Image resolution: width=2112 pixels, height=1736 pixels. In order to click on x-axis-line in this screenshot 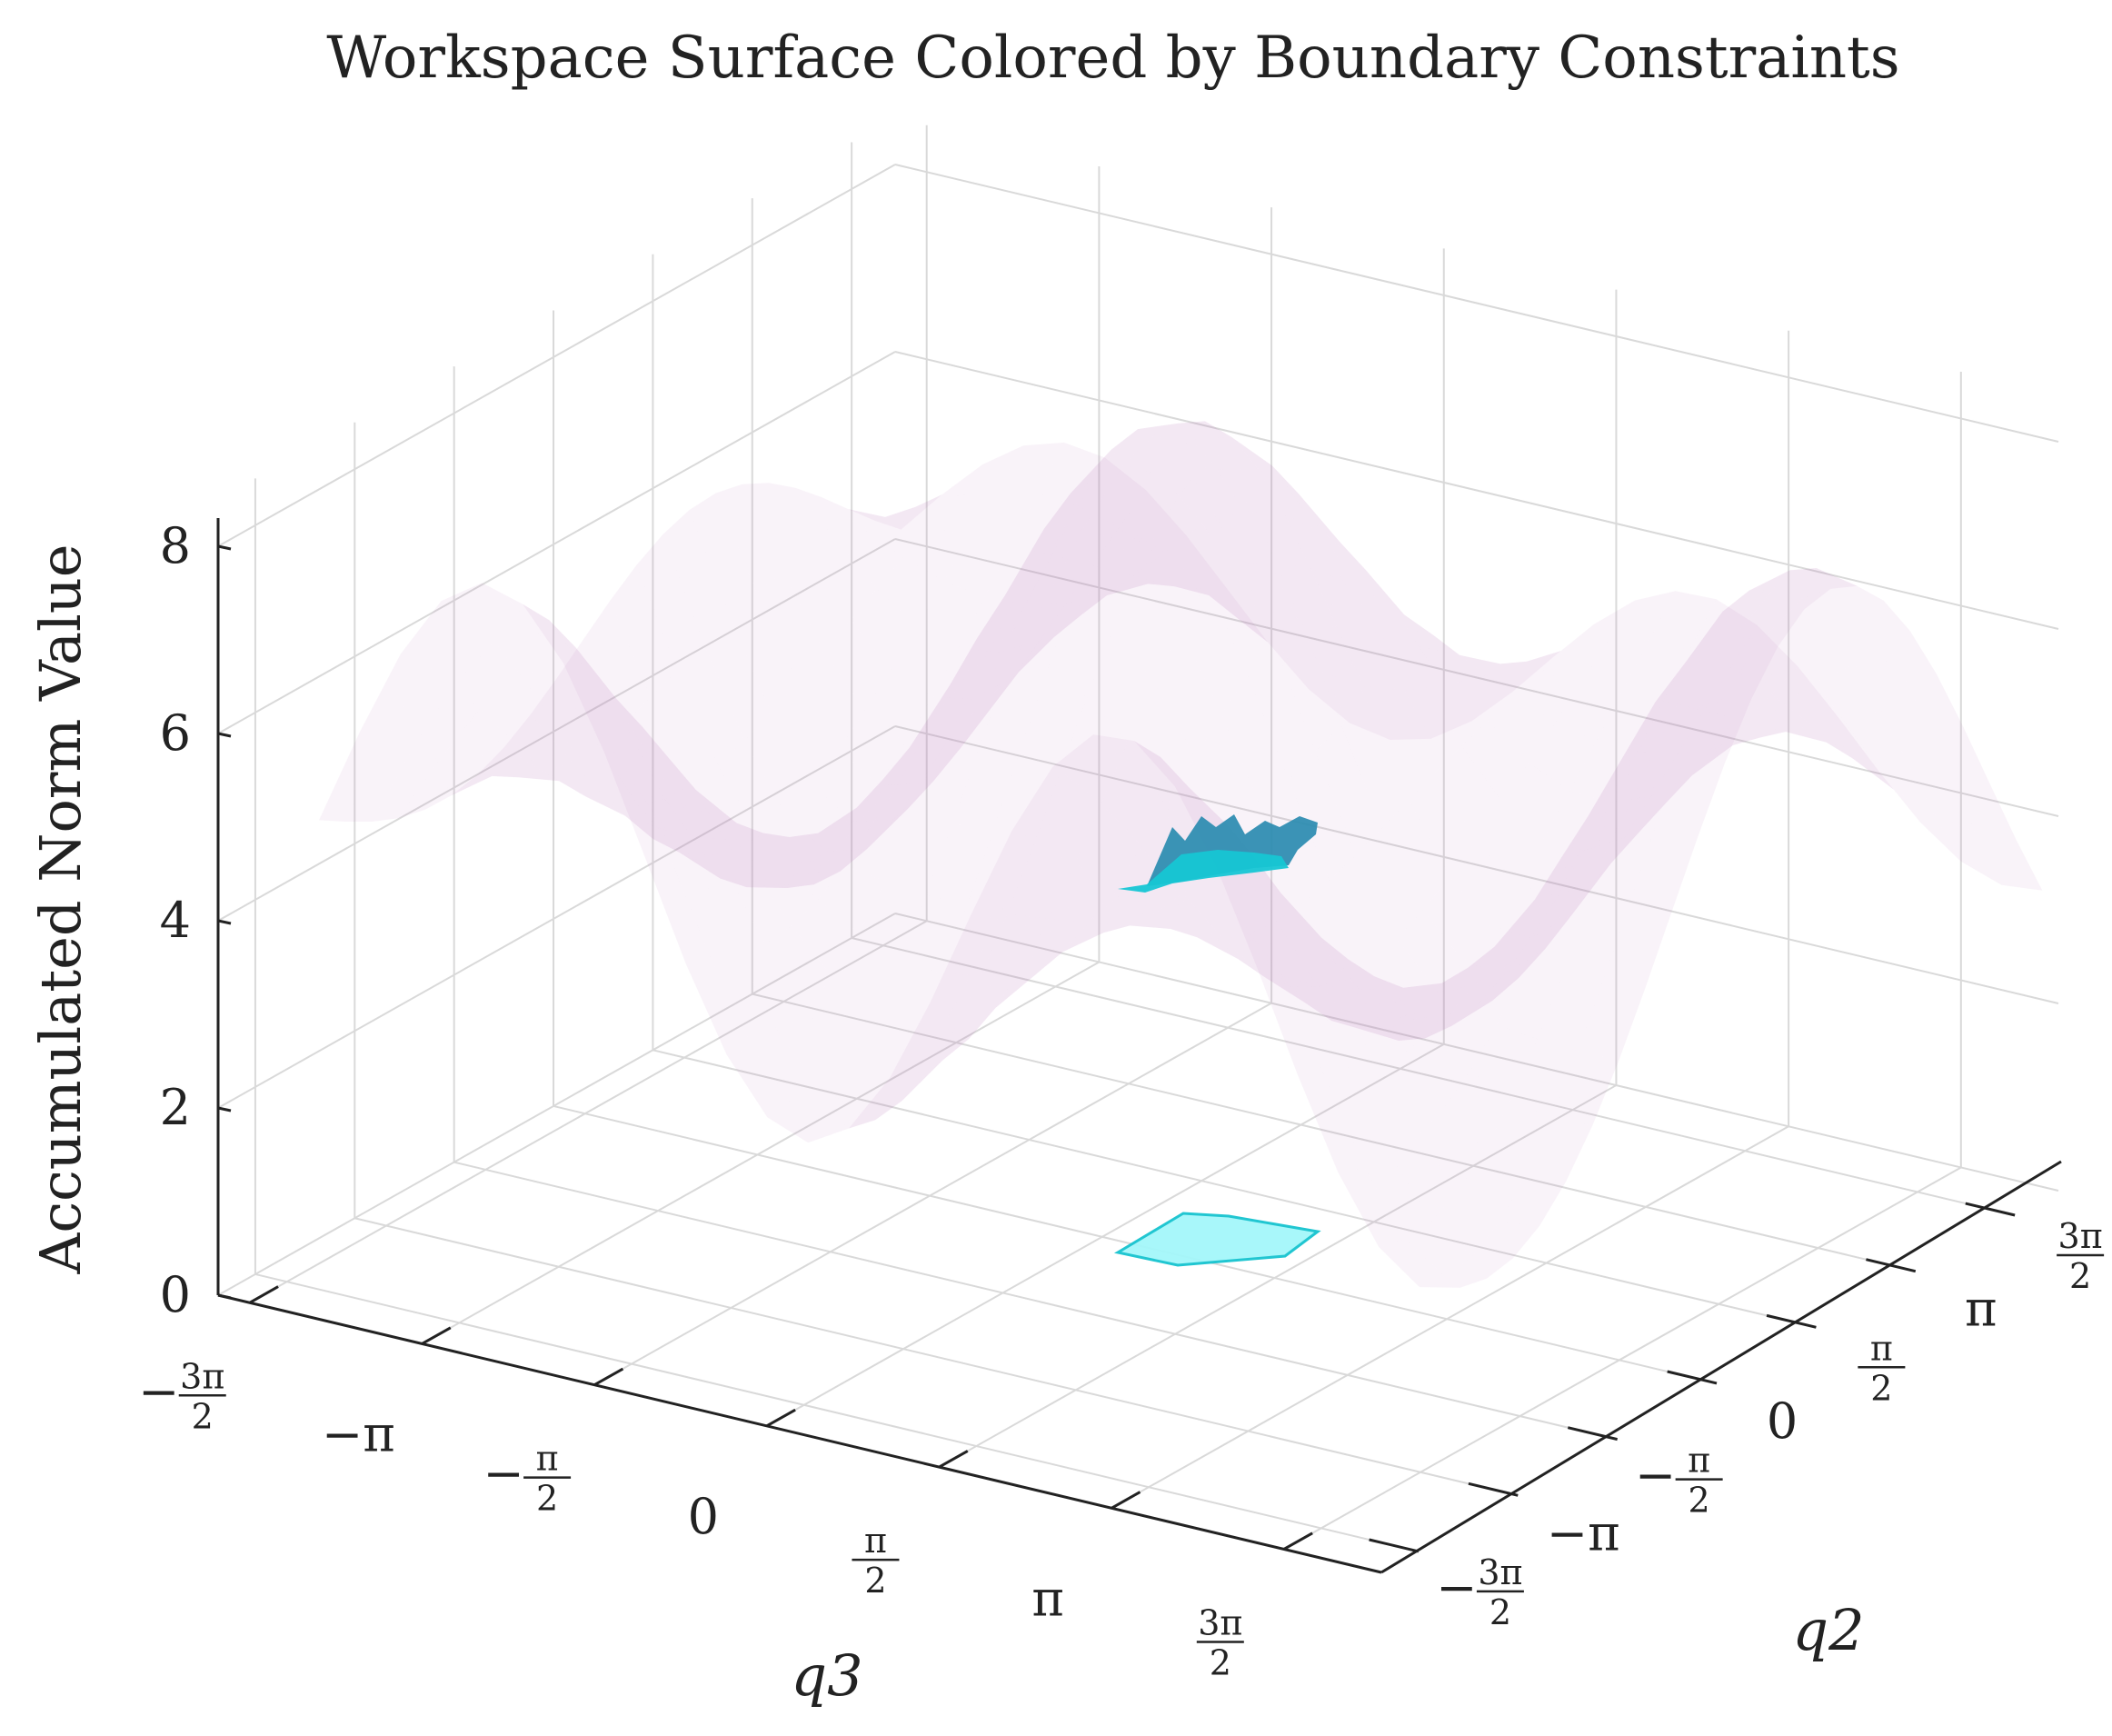, I will do `click(799, 1434)`.